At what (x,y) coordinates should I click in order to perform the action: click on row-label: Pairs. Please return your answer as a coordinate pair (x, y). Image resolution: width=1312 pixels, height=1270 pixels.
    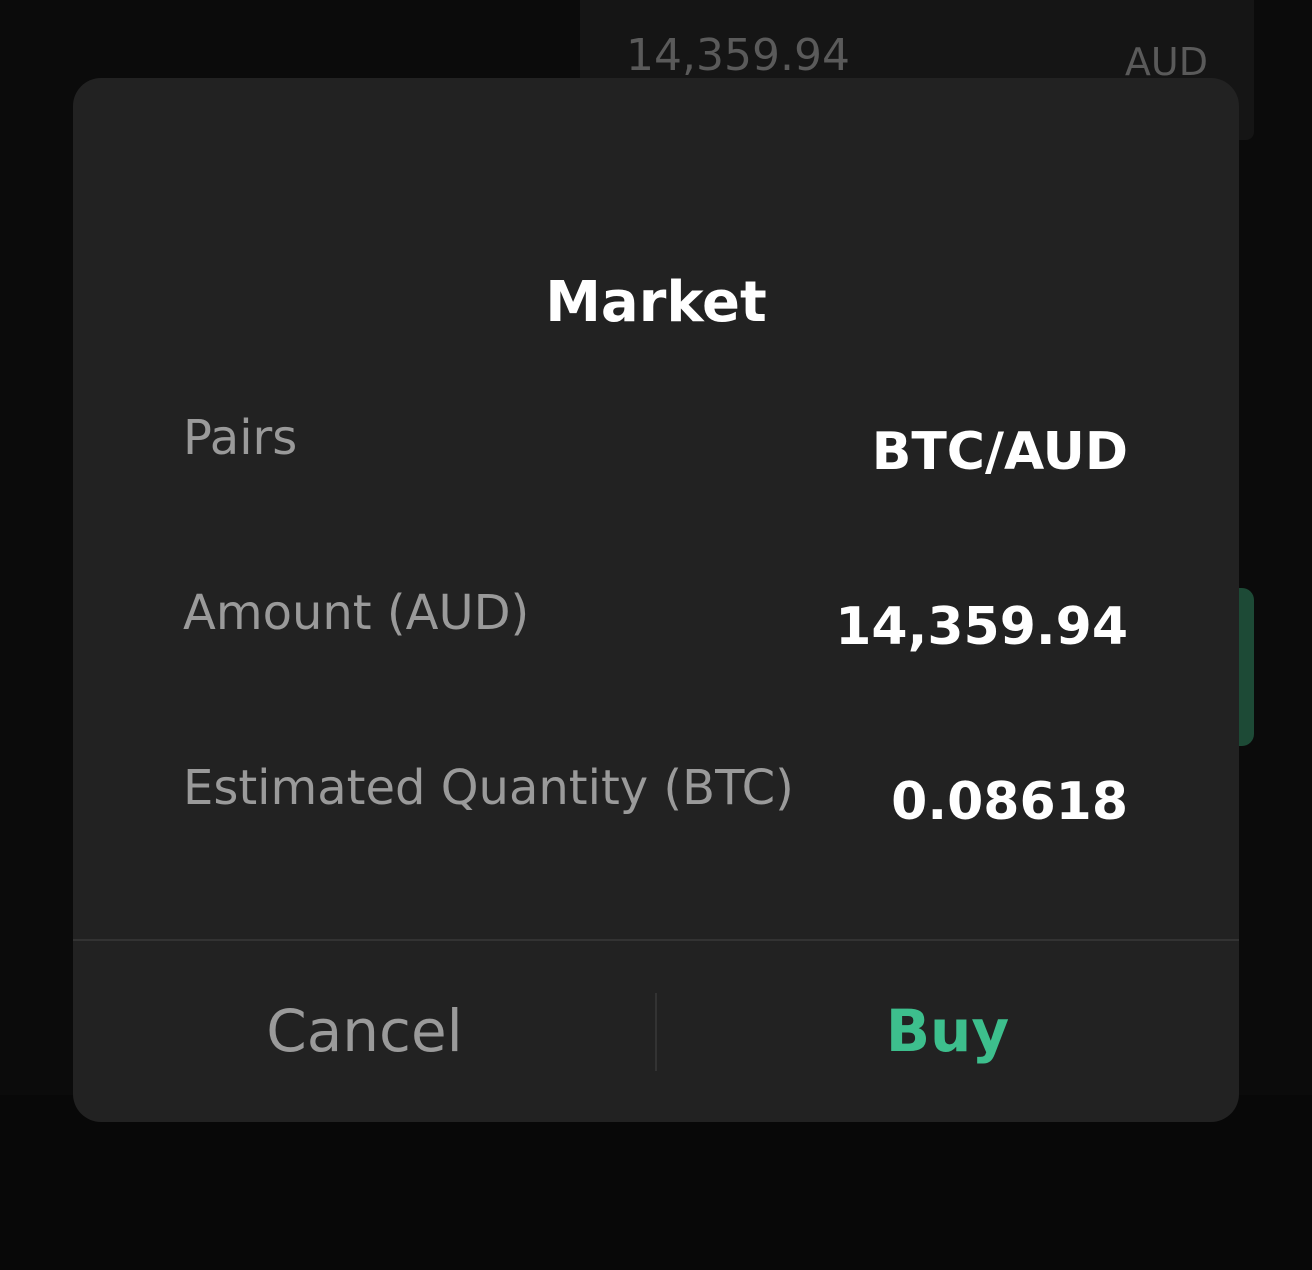
    Looking at the image, I should click on (240, 438).